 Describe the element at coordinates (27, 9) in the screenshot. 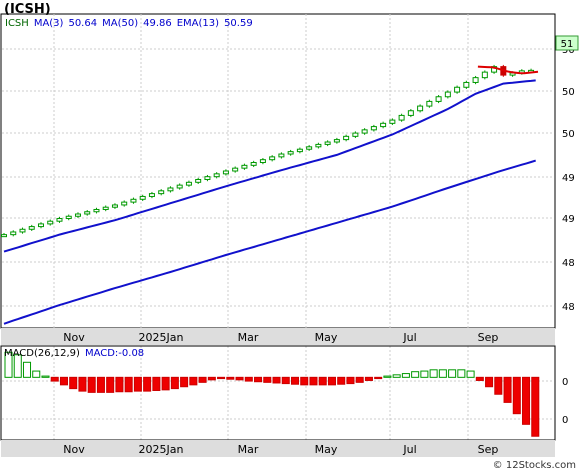

I see `chart-title: (ICSH)` at that location.